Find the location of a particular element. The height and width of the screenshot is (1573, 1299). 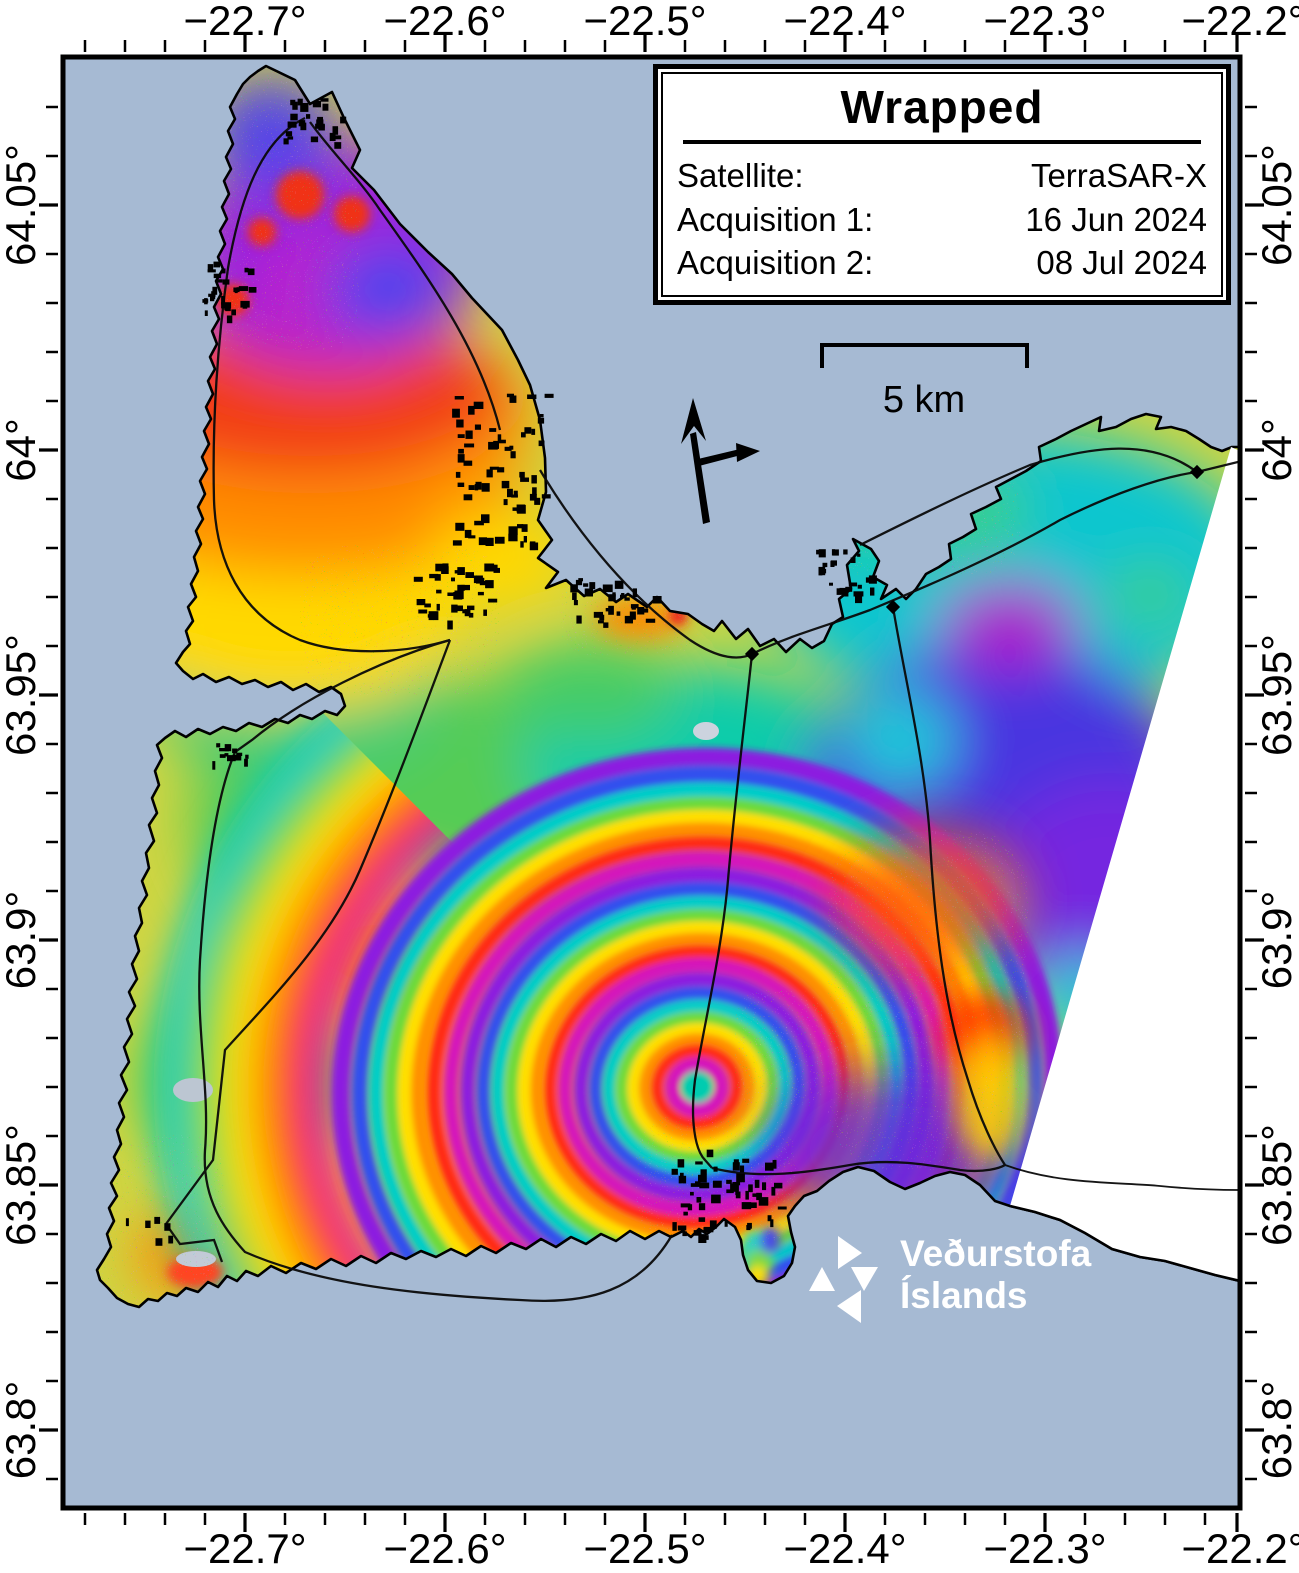

lon-label-bottom: −22.6° is located at coordinates (445, 1548).